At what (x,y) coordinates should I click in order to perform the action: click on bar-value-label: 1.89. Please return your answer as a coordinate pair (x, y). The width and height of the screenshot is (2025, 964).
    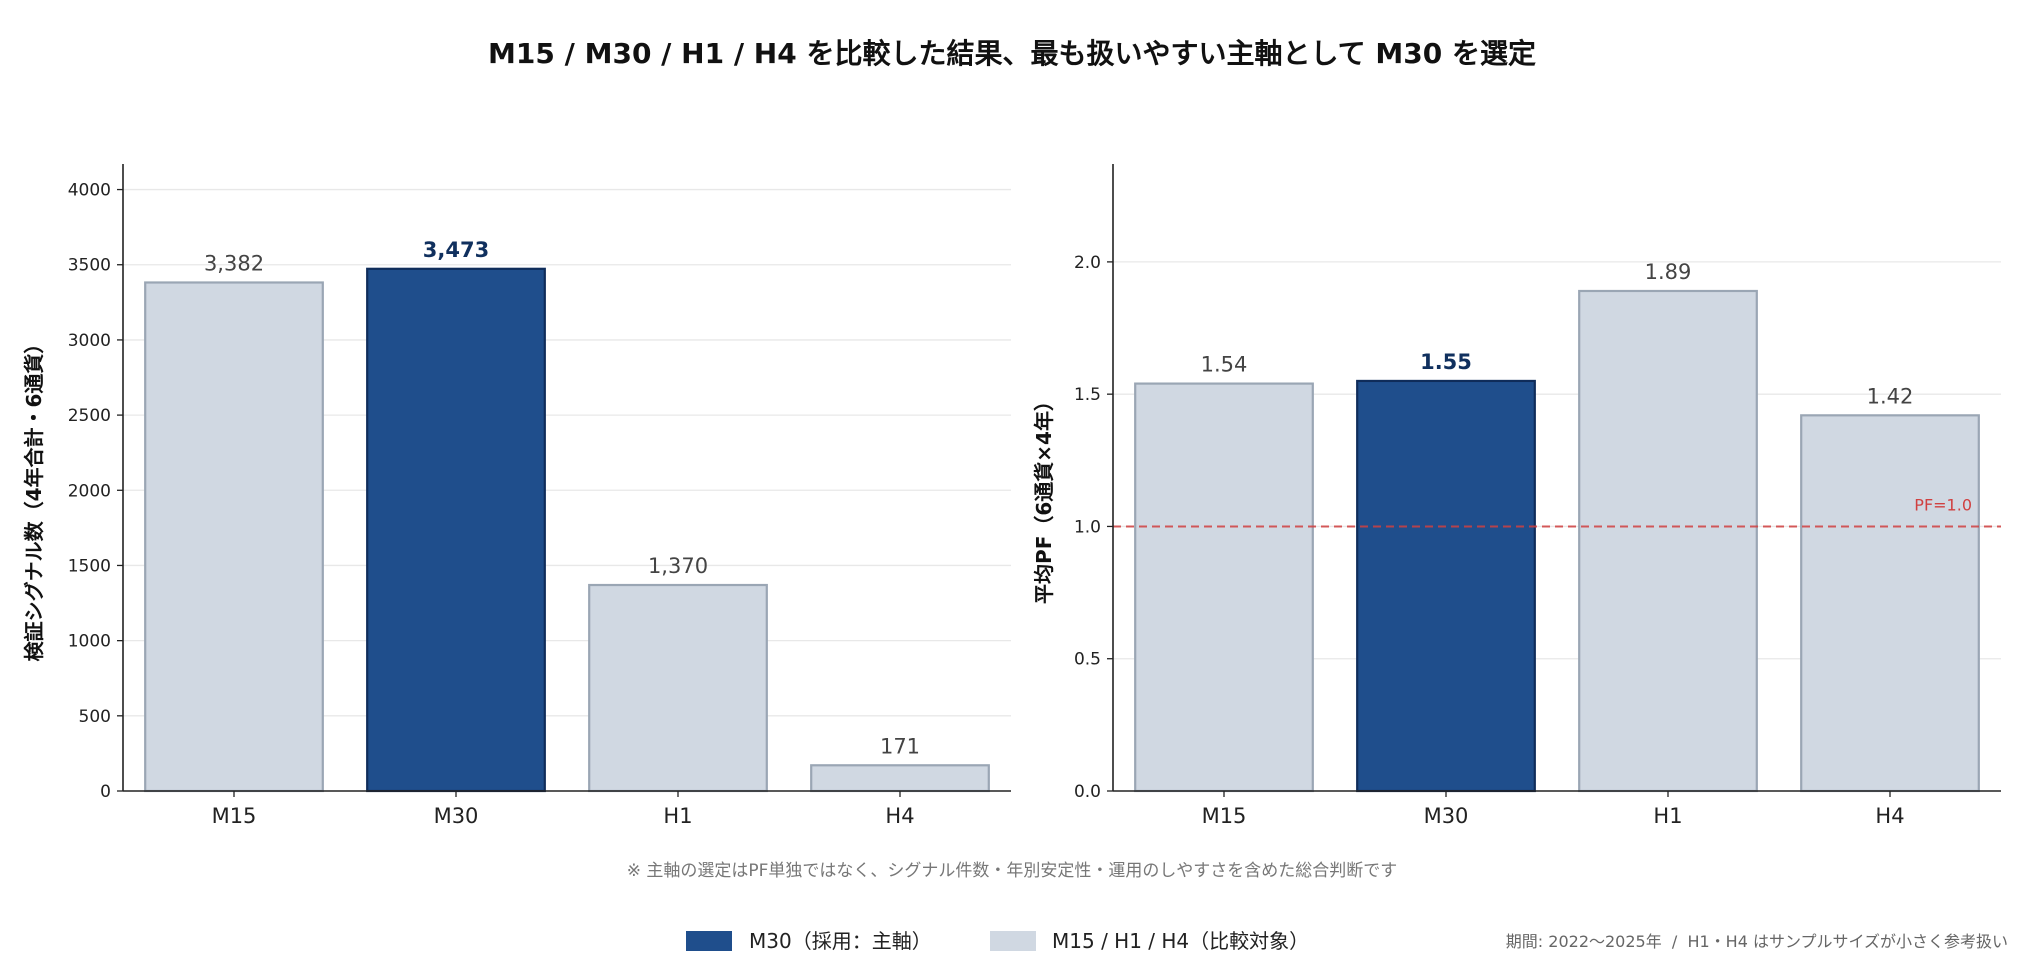
    Looking at the image, I should click on (1668, 272).